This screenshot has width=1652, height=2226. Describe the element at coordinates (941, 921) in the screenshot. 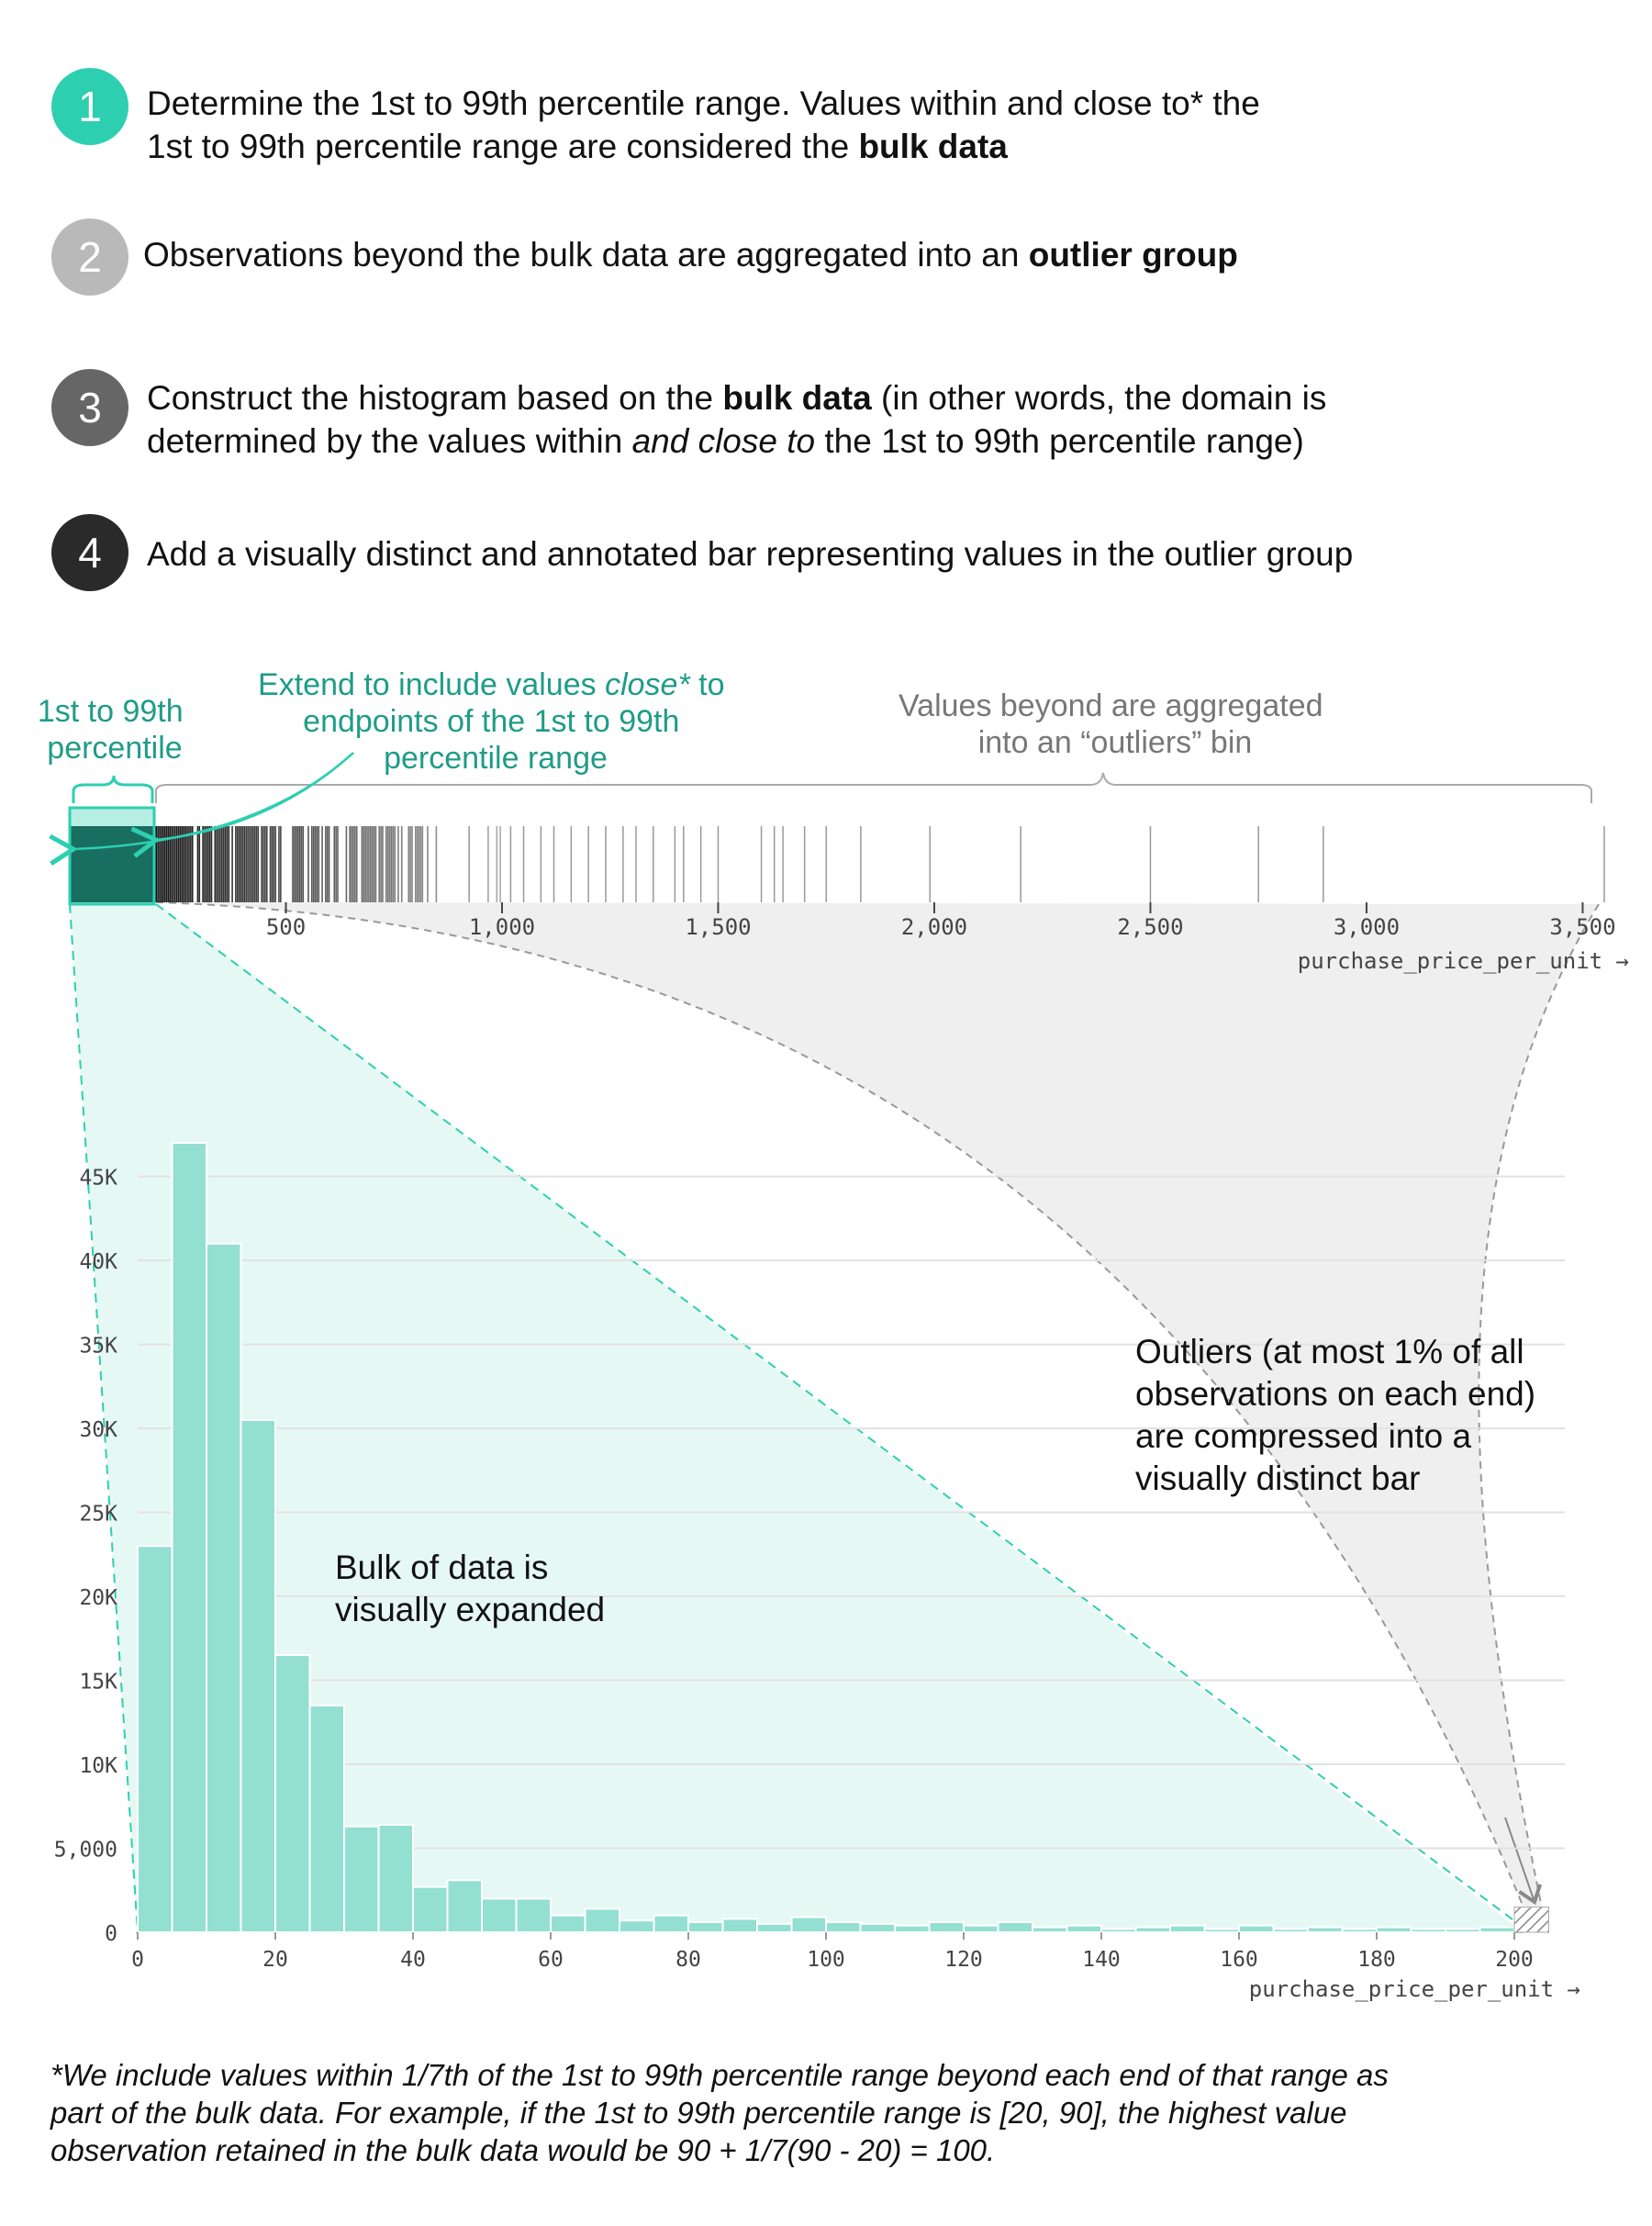

I see `strip-x-axis: 500 1,000 1,500 2,000 2,500 3,000 3,500` at that location.